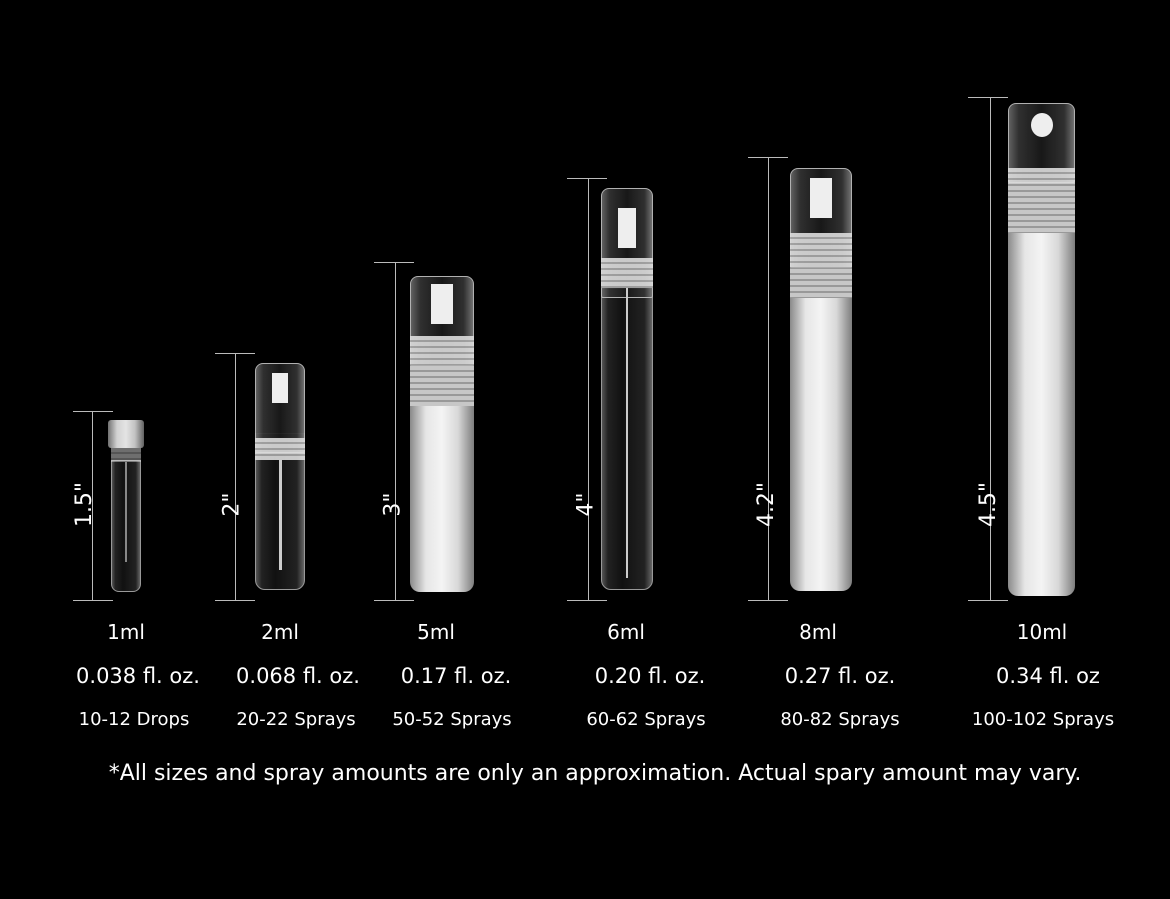  I want to click on volume-label: 2ml, so click(280, 632).